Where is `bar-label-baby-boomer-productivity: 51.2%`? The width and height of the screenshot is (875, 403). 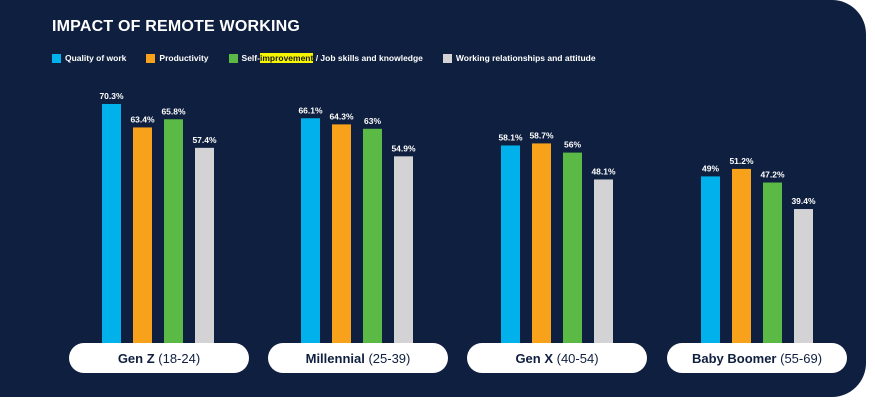 bar-label-baby-boomer-productivity: 51.2% is located at coordinates (741, 161).